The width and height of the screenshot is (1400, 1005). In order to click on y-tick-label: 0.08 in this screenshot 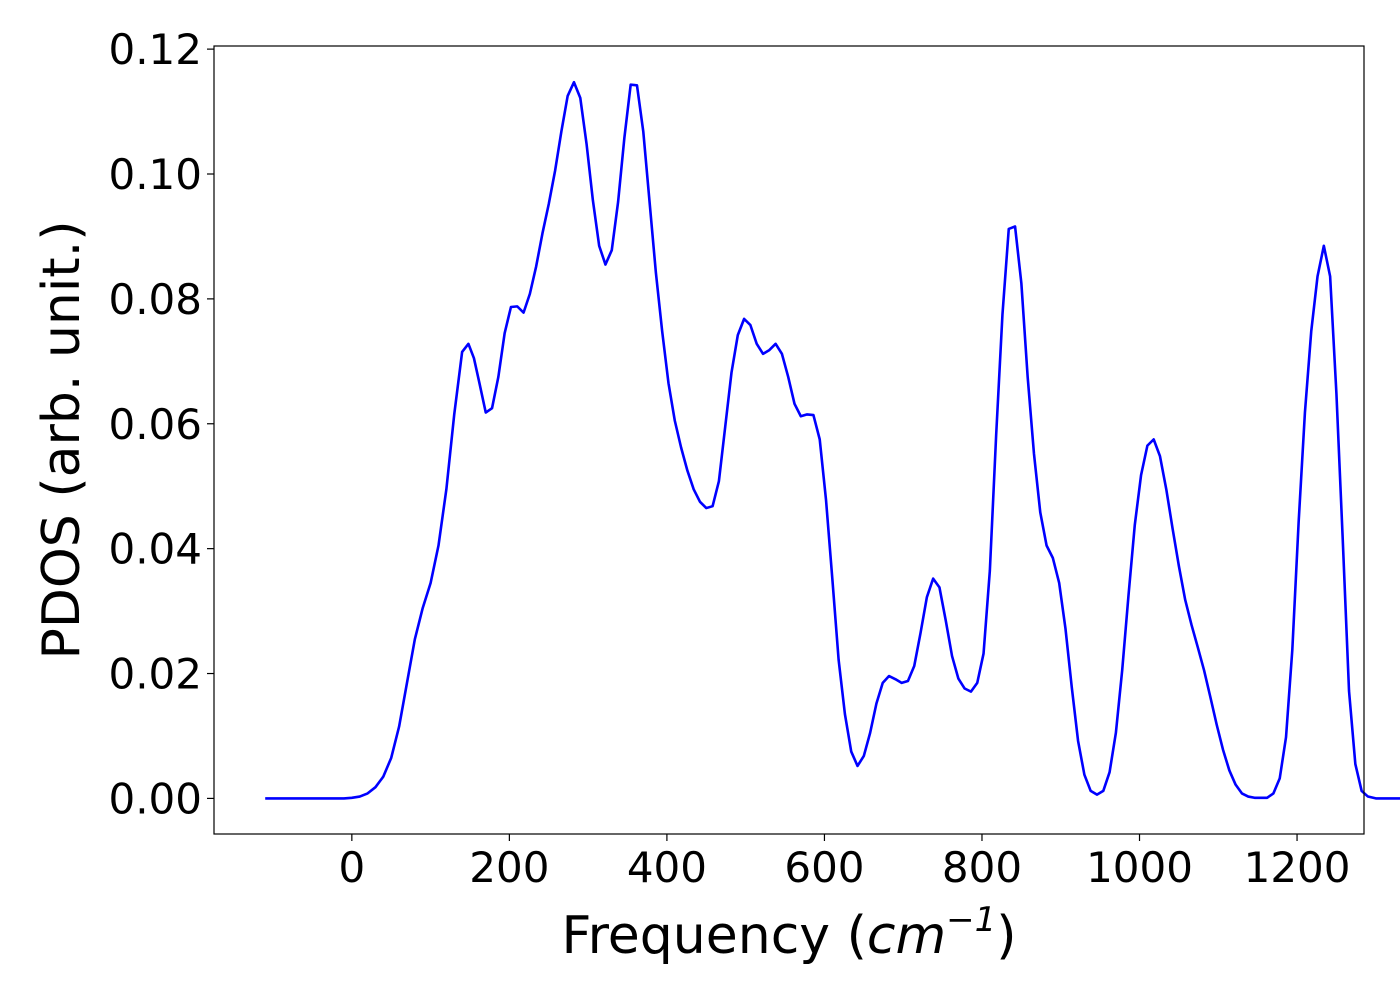, I will do `click(155, 299)`.